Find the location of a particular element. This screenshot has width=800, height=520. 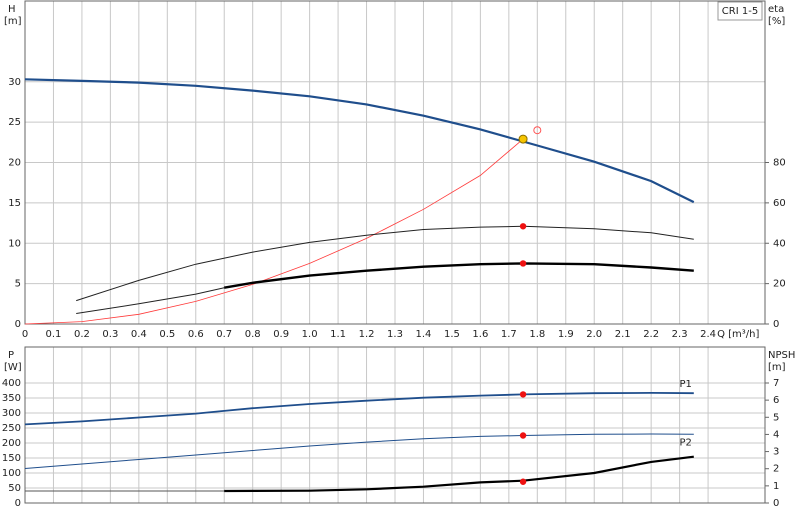

y-tick-label: 20 is located at coordinates (14, 163).